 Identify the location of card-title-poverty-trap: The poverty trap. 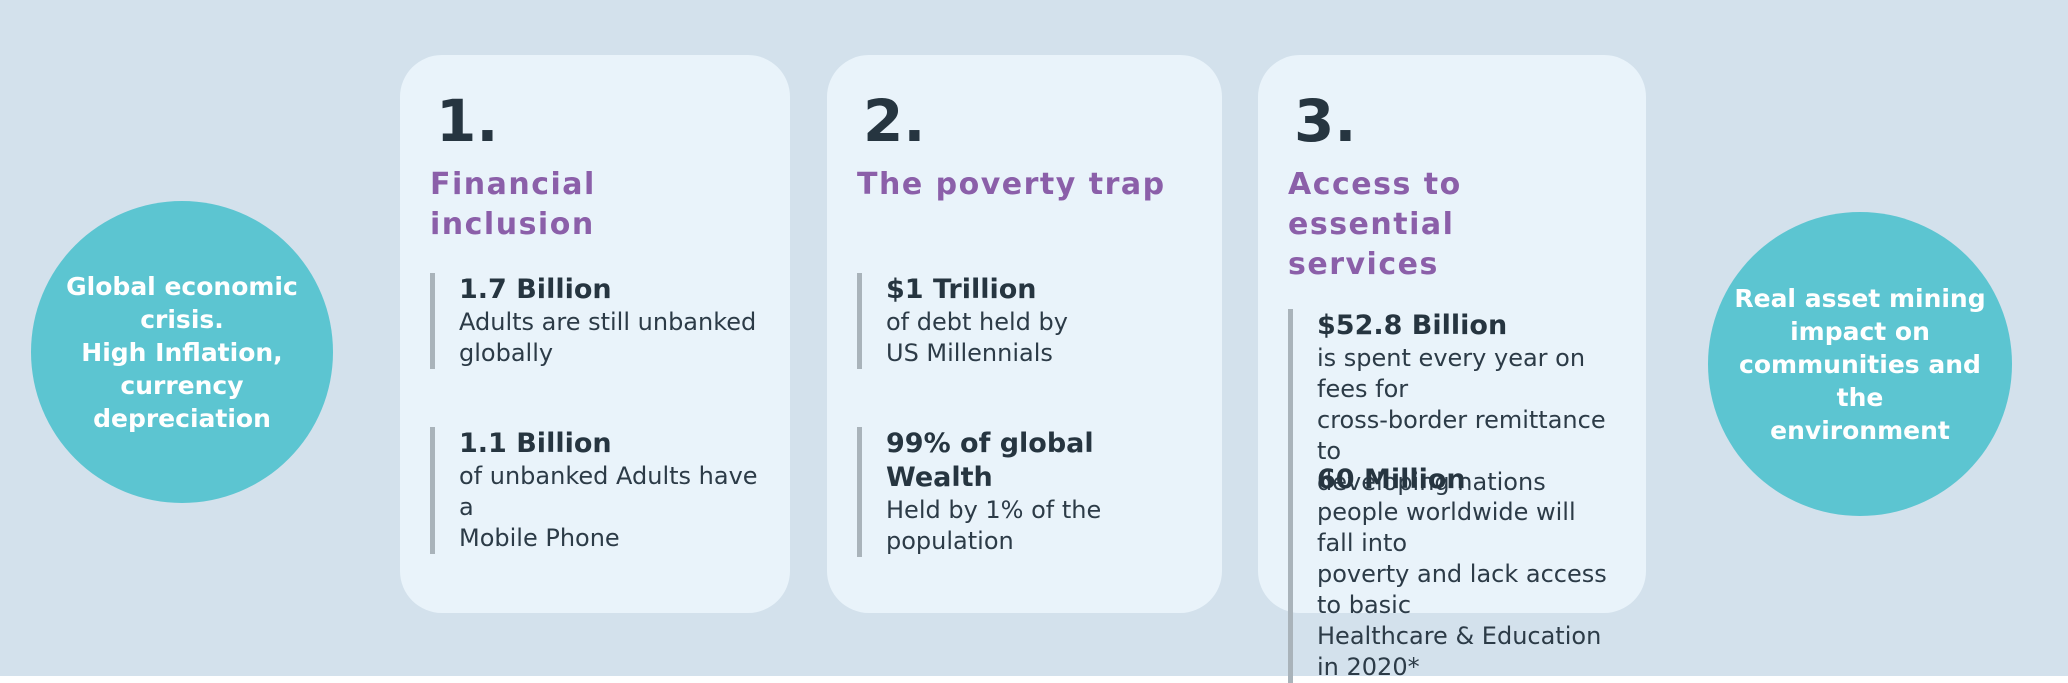
(1011, 184).